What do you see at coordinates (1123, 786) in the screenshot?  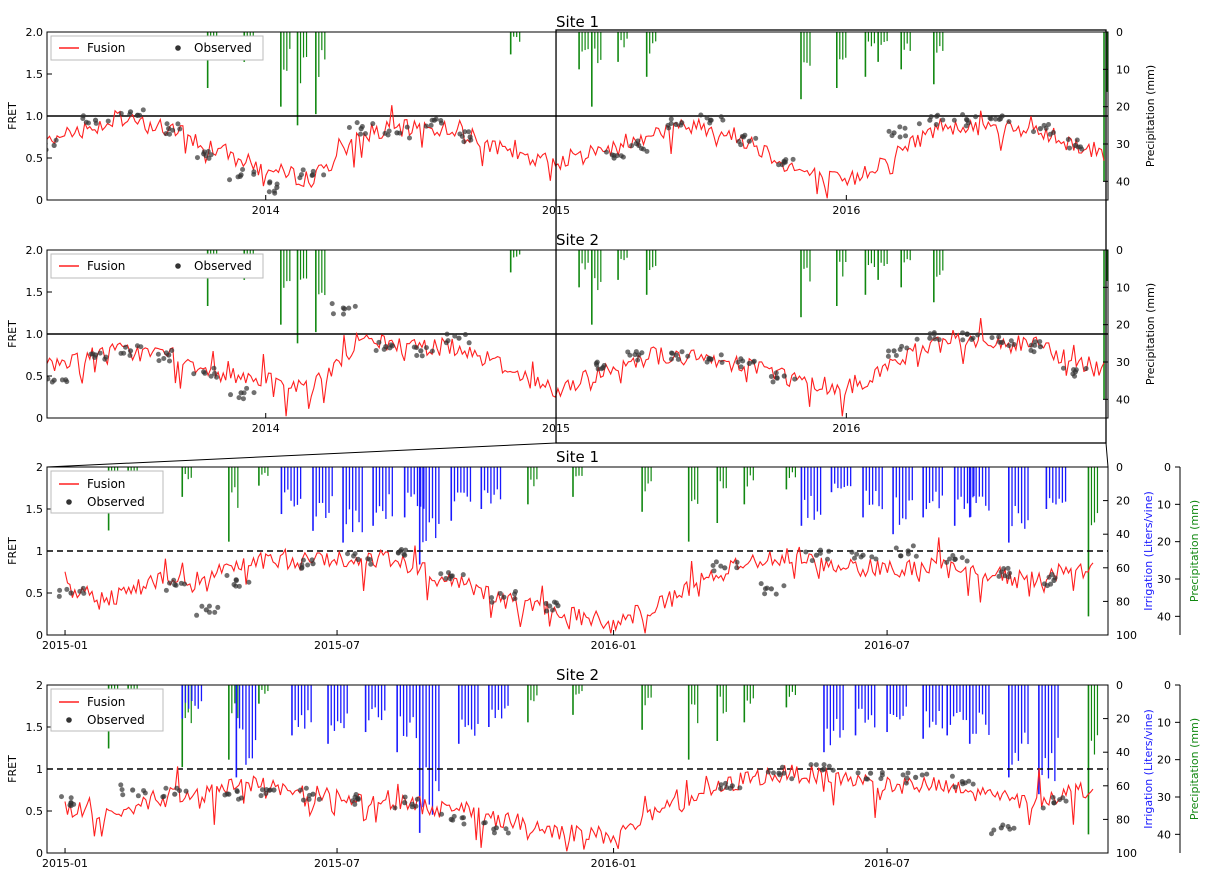 I see `right-y-tick-label: 60` at bounding box center [1123, 786].